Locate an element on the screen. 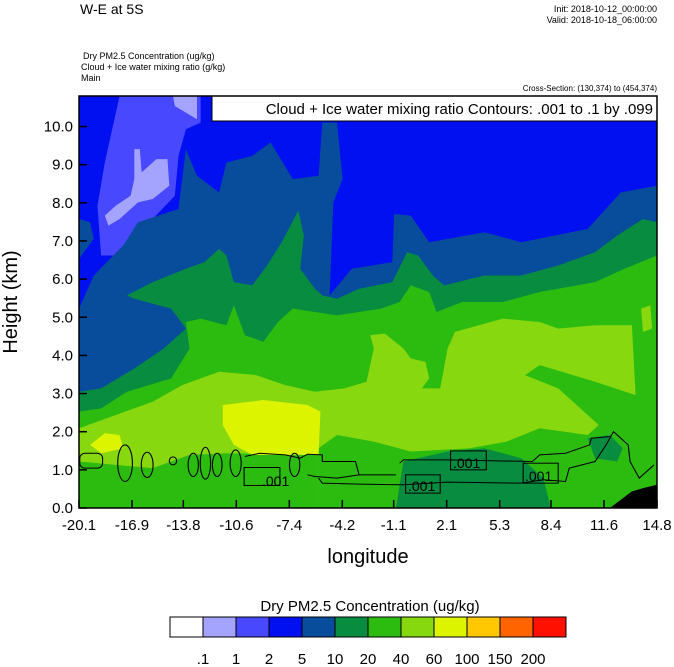 The image size is (674, 667). x-tick-label: 14.8 is located at coordinates (656, 525).